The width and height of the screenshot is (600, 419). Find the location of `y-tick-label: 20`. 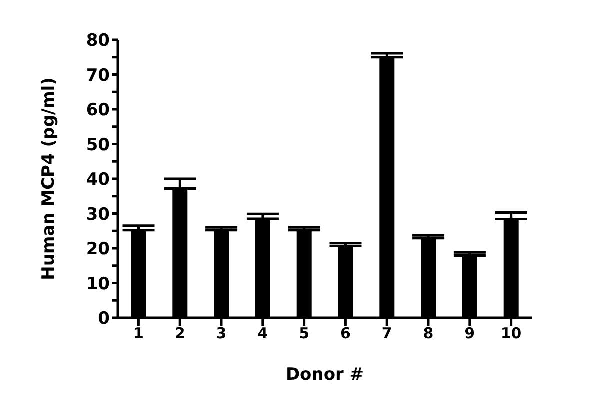

y-tick-label: 20 is located at coordinates (98, 250).